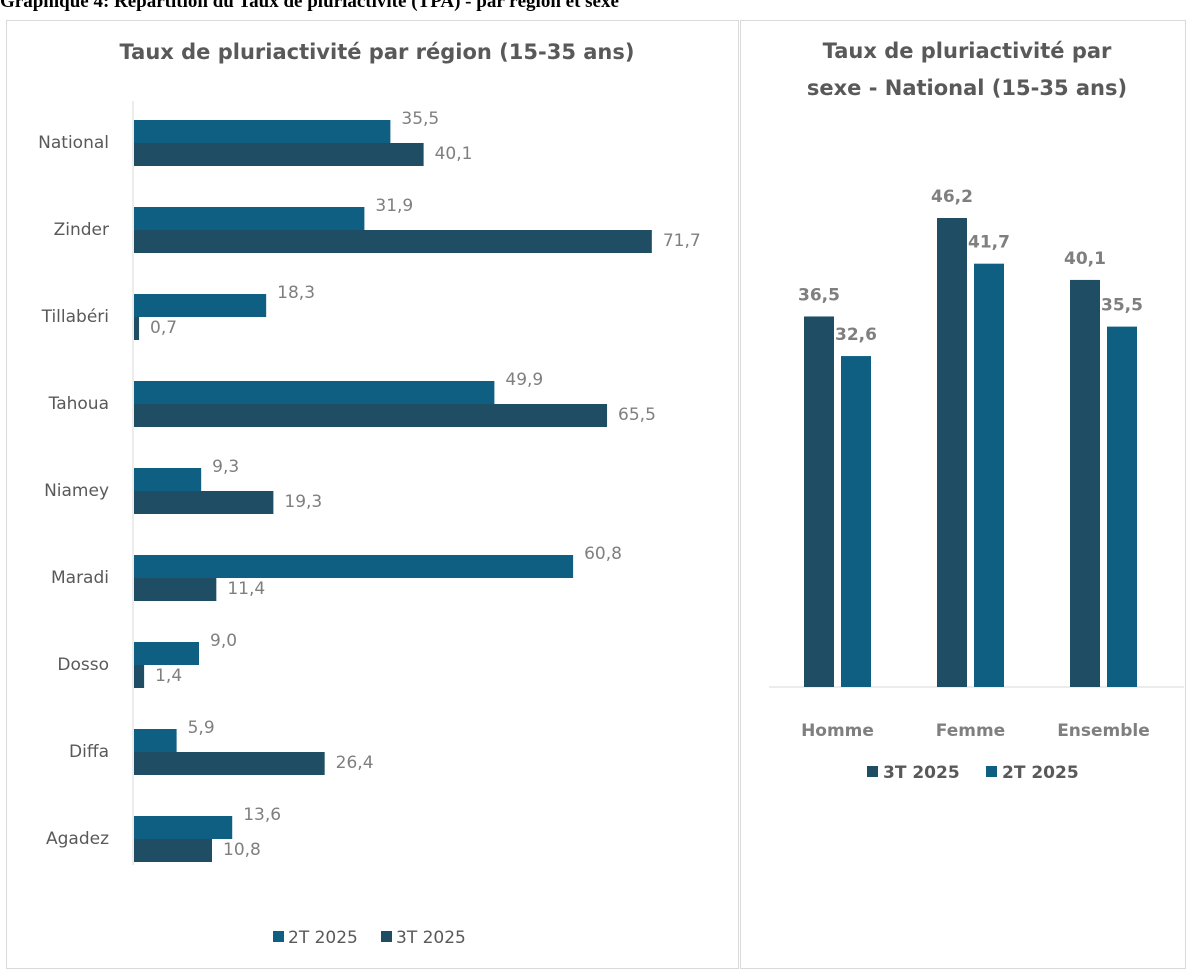 The height and width of the screenshot is (970, 1186). I want to click on chart-title-line-1: Taux de pluriactivité par, so click(967, 51).